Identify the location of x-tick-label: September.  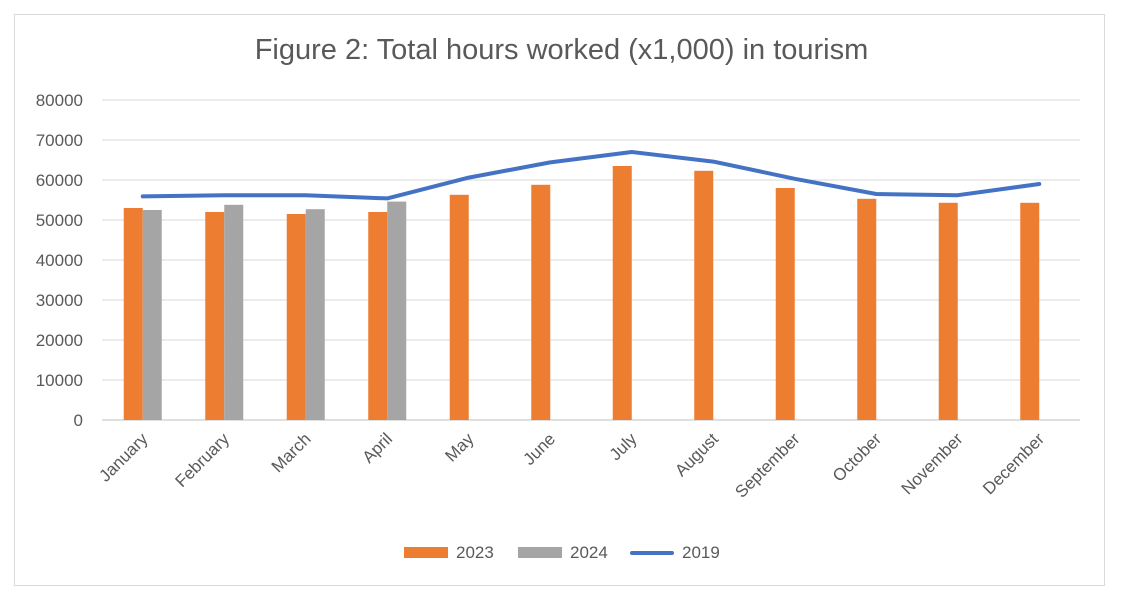
(767, 465).